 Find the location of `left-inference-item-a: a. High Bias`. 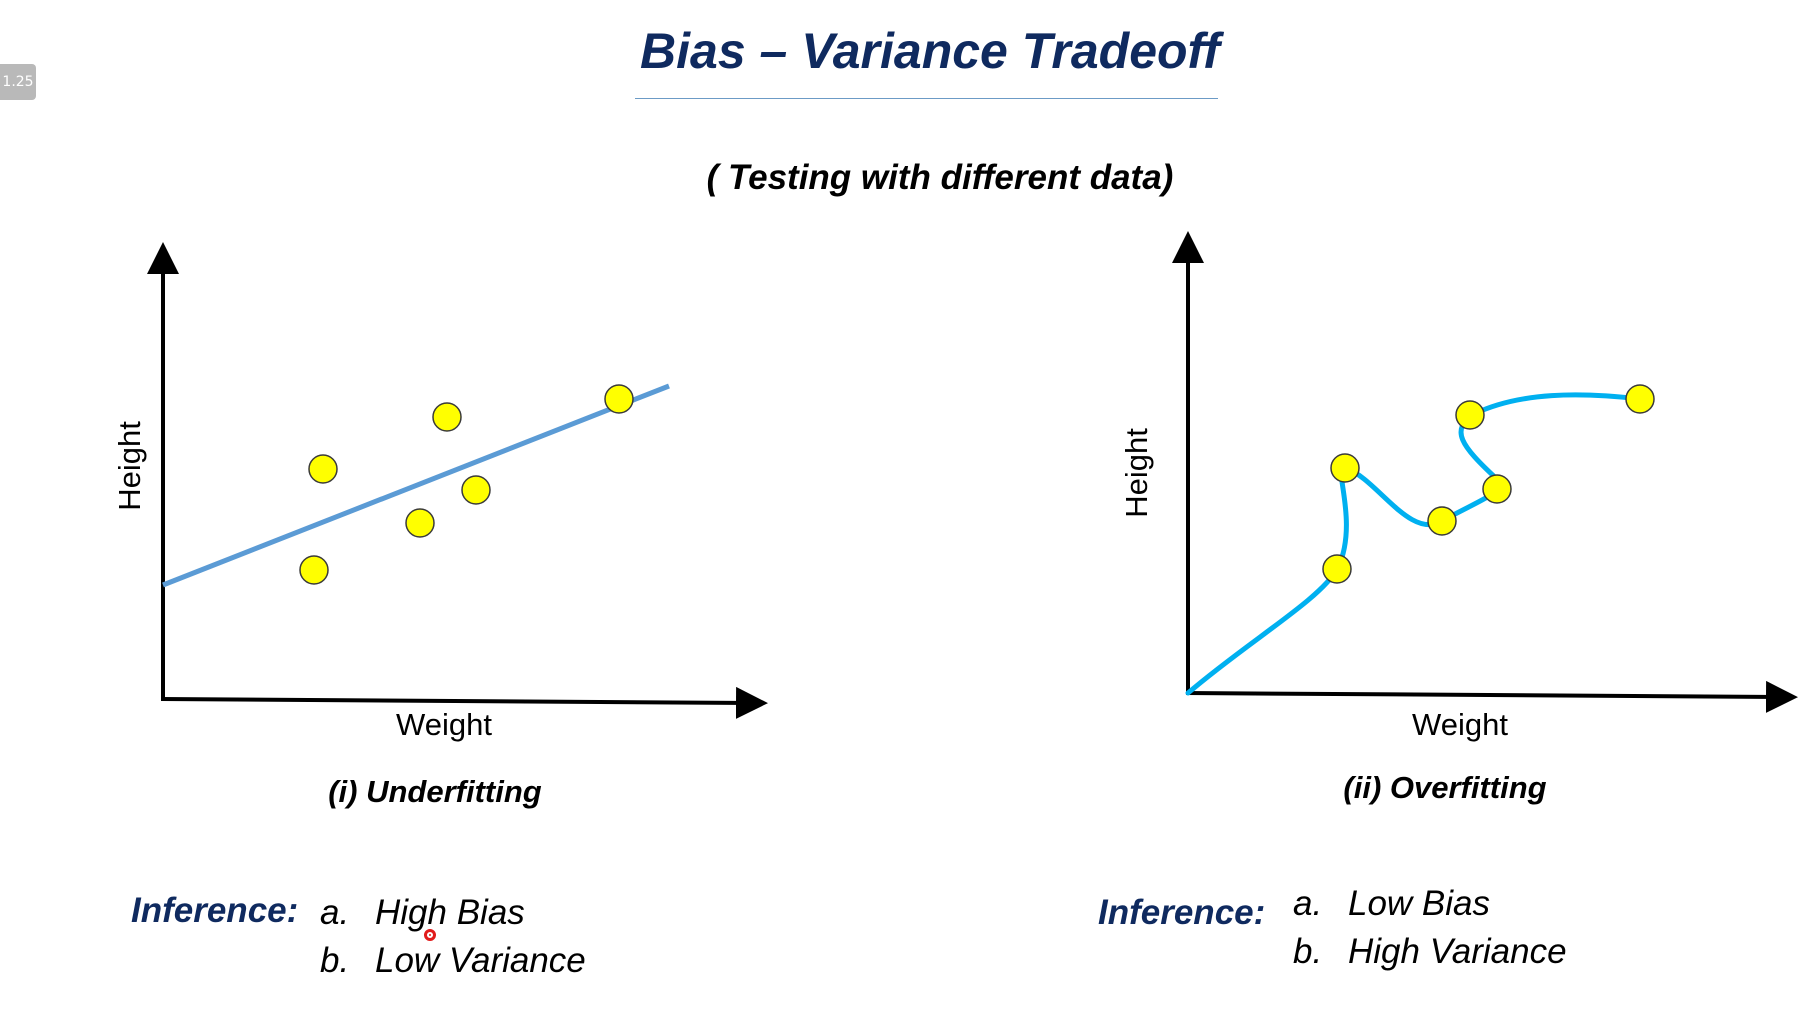

left-inference-item-a: a. High Bias is located at coordinates (422, 913).